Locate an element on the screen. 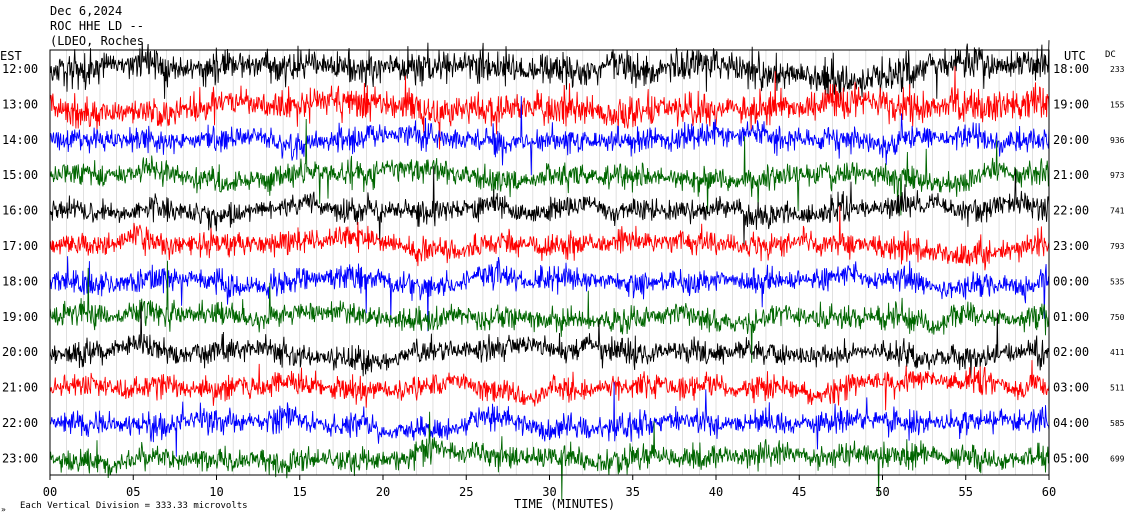  est-hour-label: 22:00 is located at coordinates (20, 423).